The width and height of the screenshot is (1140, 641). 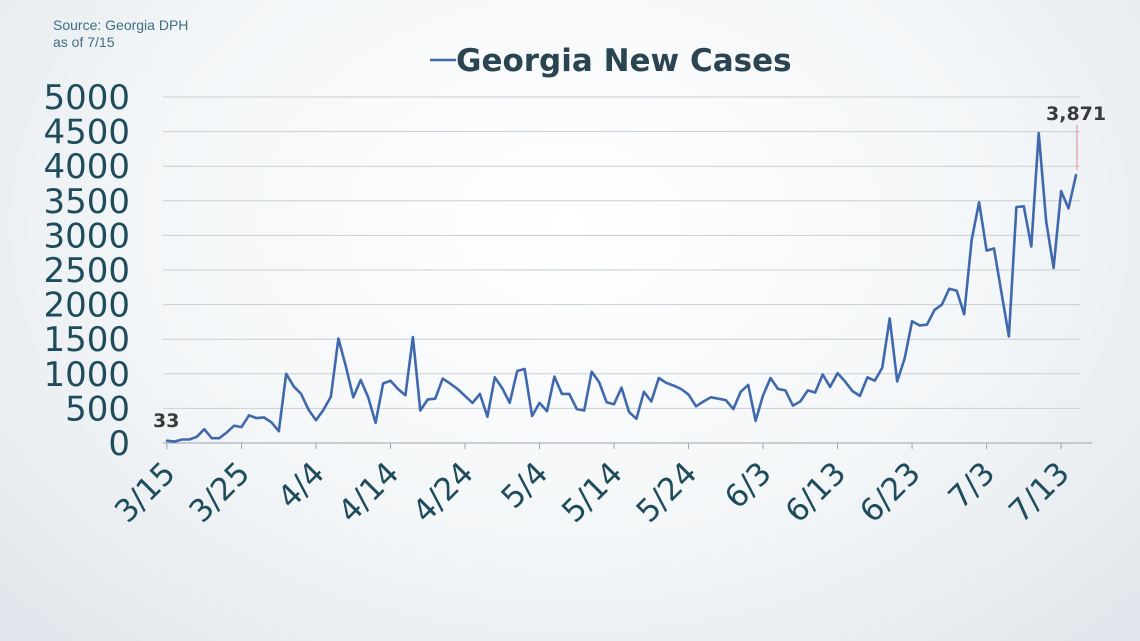 I want to click on source-note: Source: Georgia DPH as of 7/15, so click(x=120, y=34).